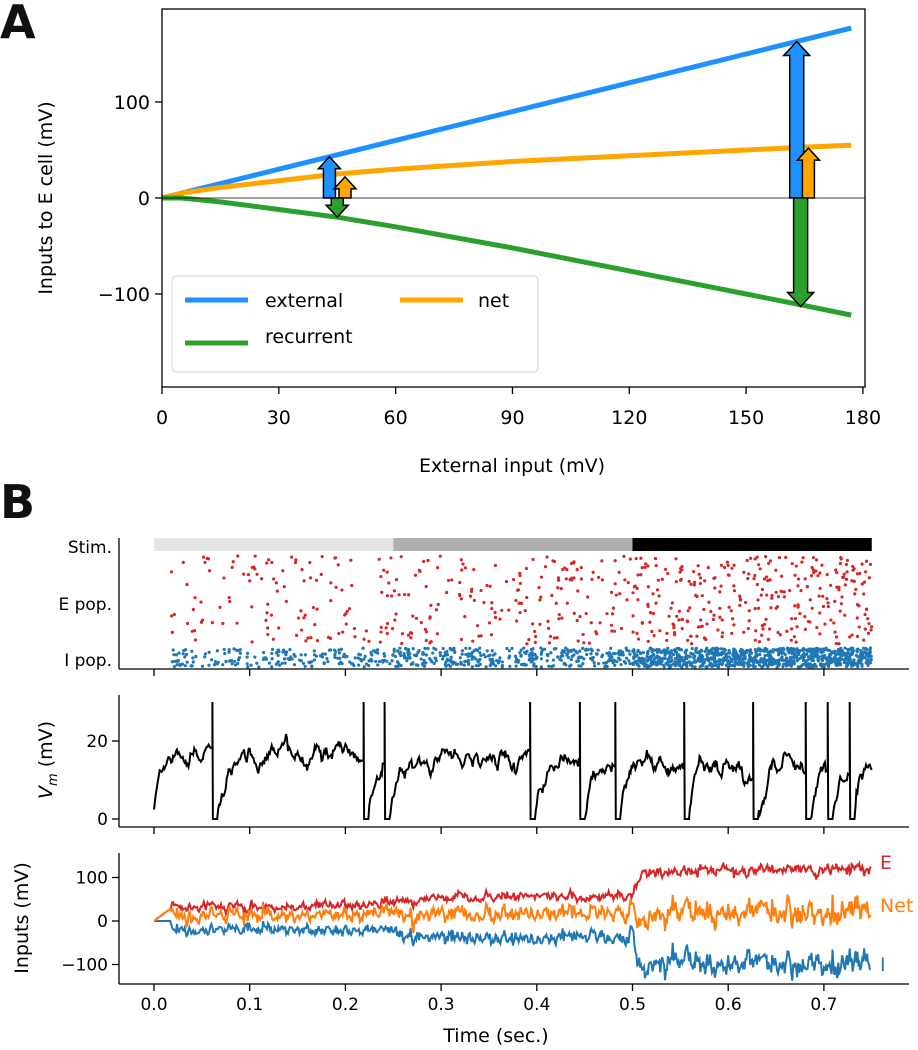 This screenshot has width=918, height=1050. What do you see at coordinates (728, 1005) in the screenshot?
I see `time-tick-label: 0.6` at bounding box center [728, 1005].